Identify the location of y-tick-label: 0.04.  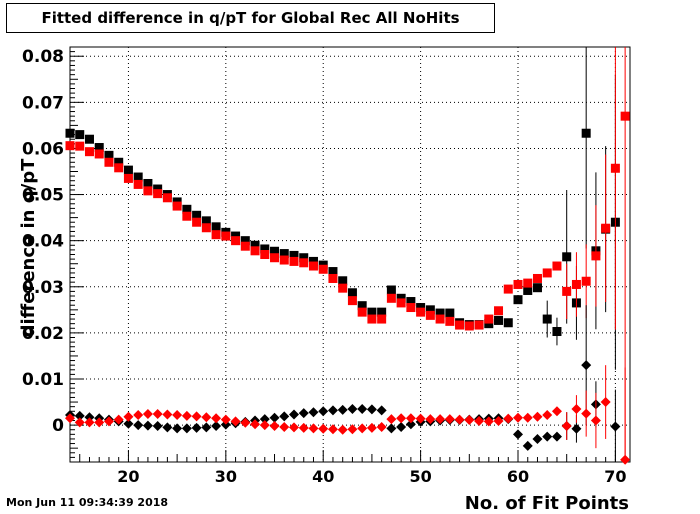
(43, 242).